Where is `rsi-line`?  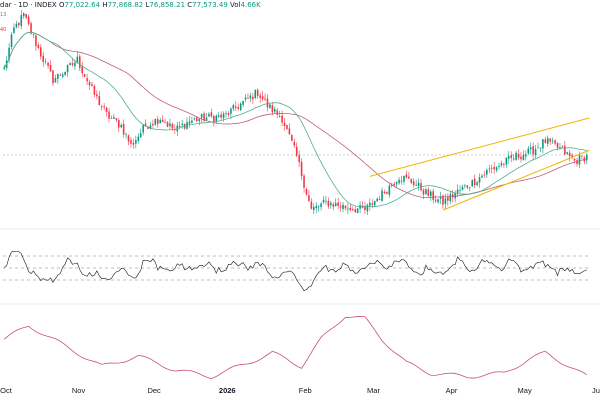 rsi-line is located at coordinates (295, 271).